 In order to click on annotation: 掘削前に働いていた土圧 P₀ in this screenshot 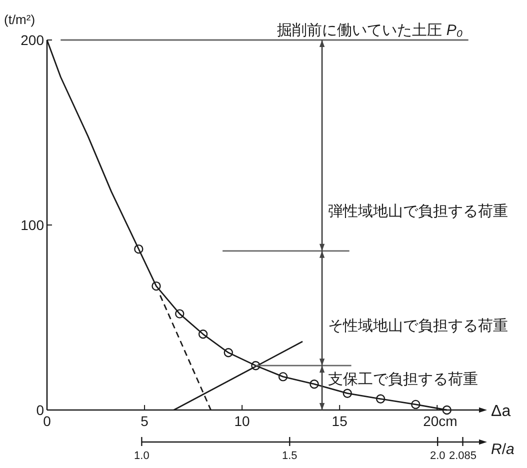, I will do `click(370, 30)`.